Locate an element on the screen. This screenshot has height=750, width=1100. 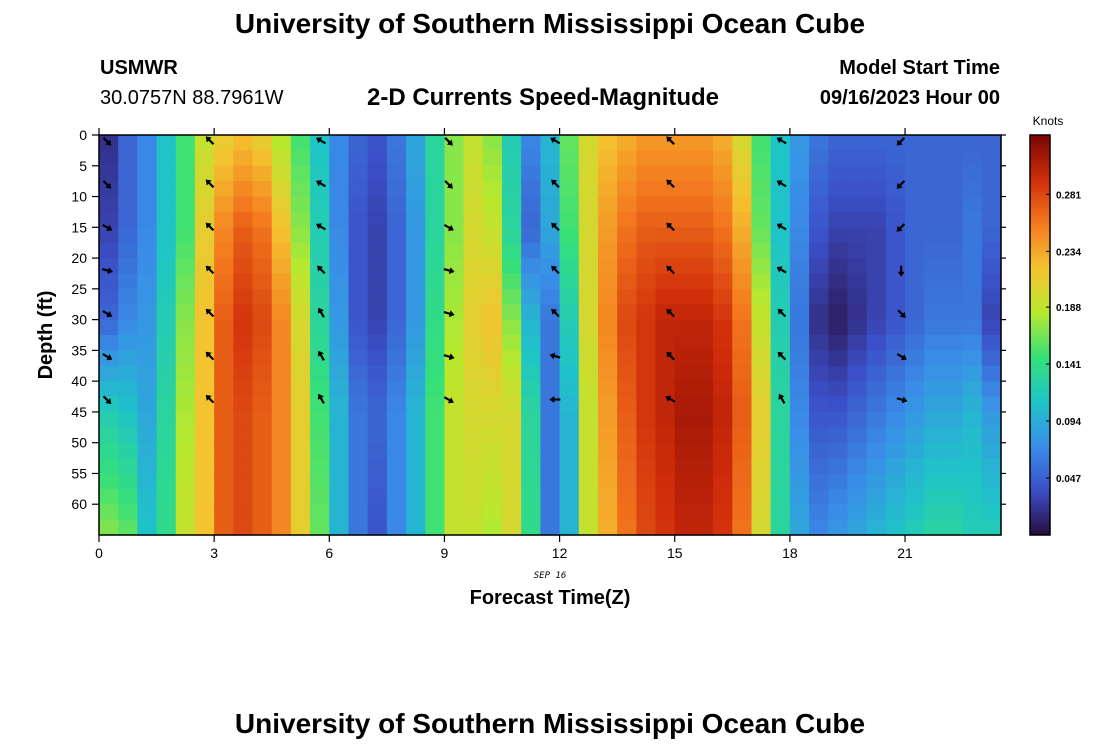
x-tick-label: 12 is located at coordinates (560, 553).